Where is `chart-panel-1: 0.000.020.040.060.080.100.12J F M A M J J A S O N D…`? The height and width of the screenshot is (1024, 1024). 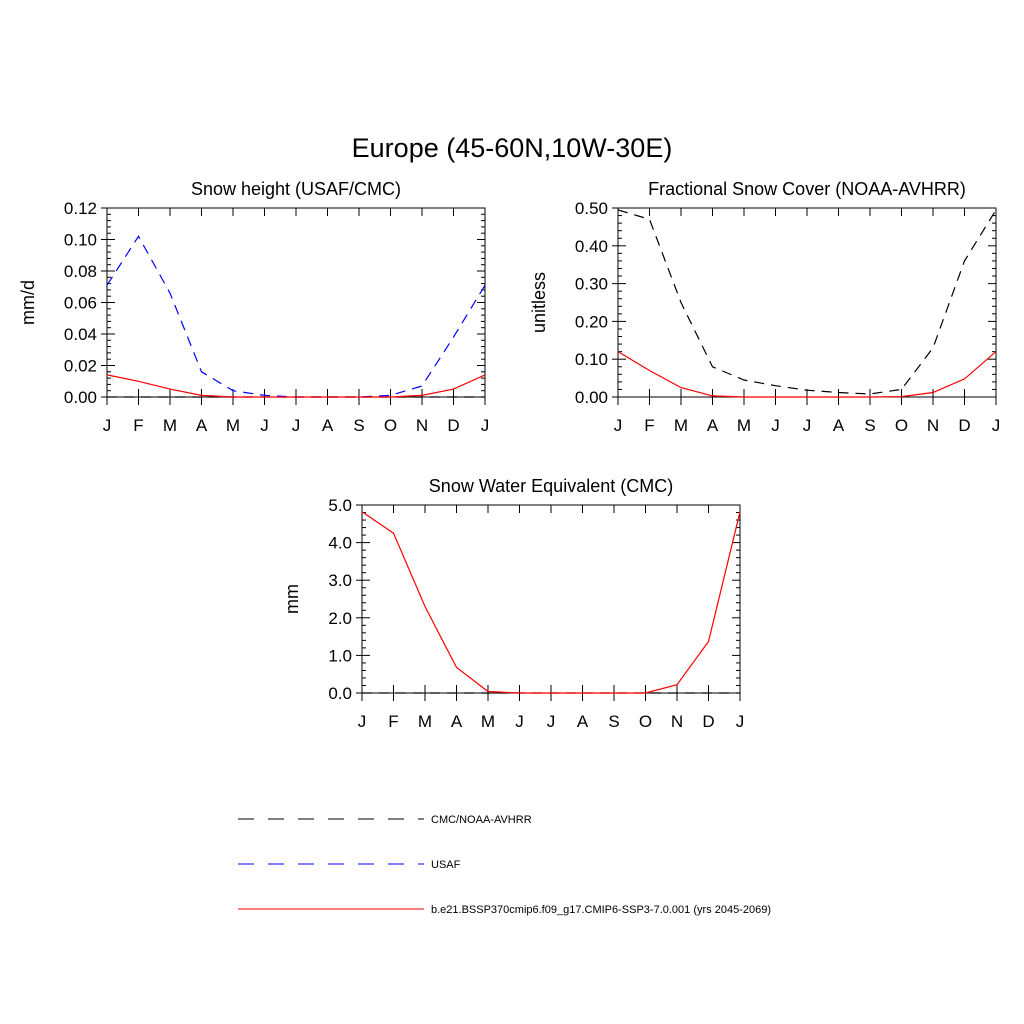
chart-panel-1: 0.000.020.040.060.080.100.12J F M A M J J A S O N D… is located at coordinates (253, 307).